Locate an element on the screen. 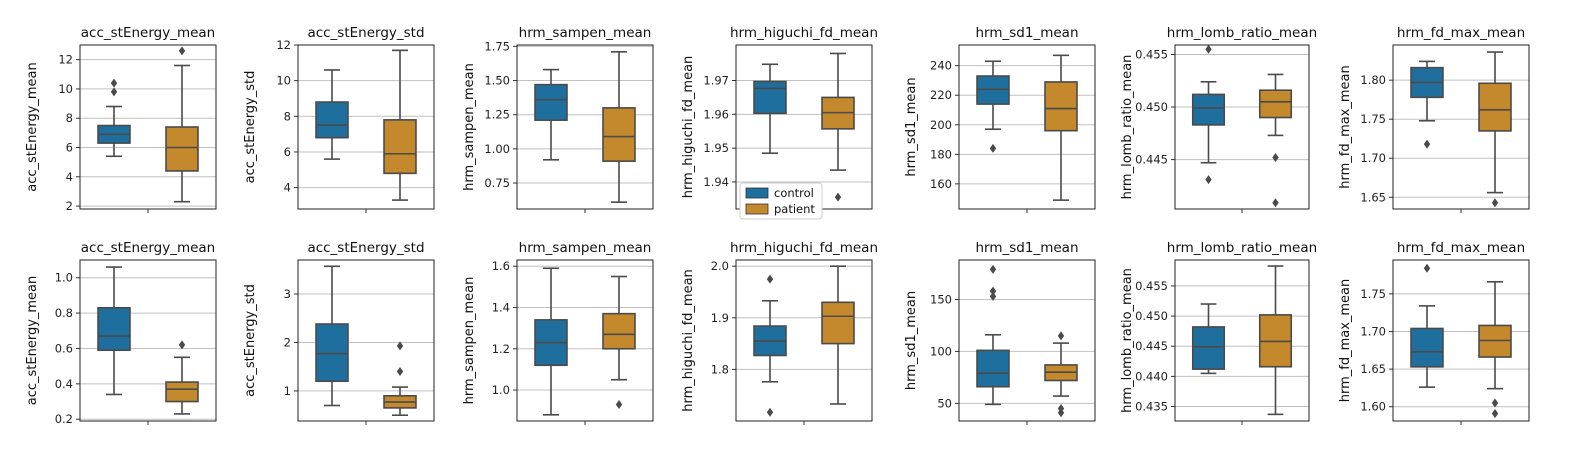 This screenshot has width=1589, height=455. y-tick-label: 0.4 is located at coordinates (64, 384).